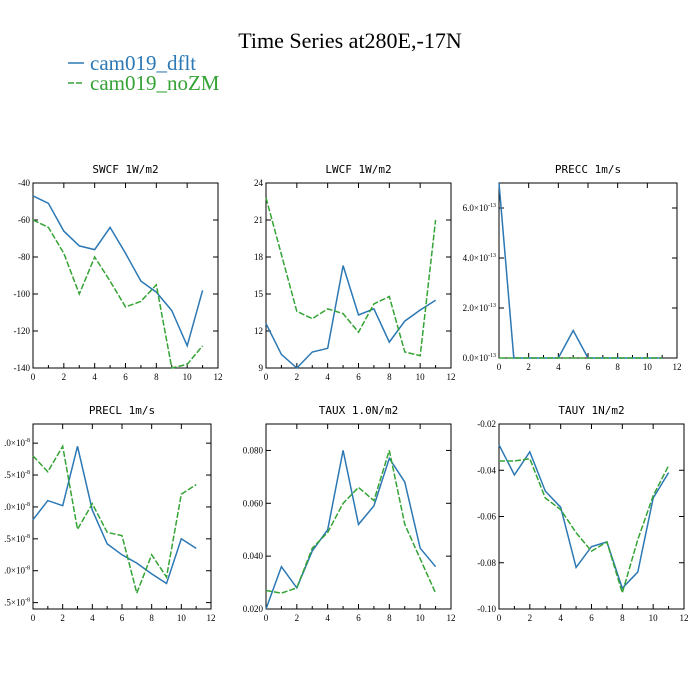 Image resolution: width=700 pixels, height=700 pixels. Describe the element at coordinates (389, 377) in the screenshot. I see `x-tick-label-lwcf: 8` at that location.